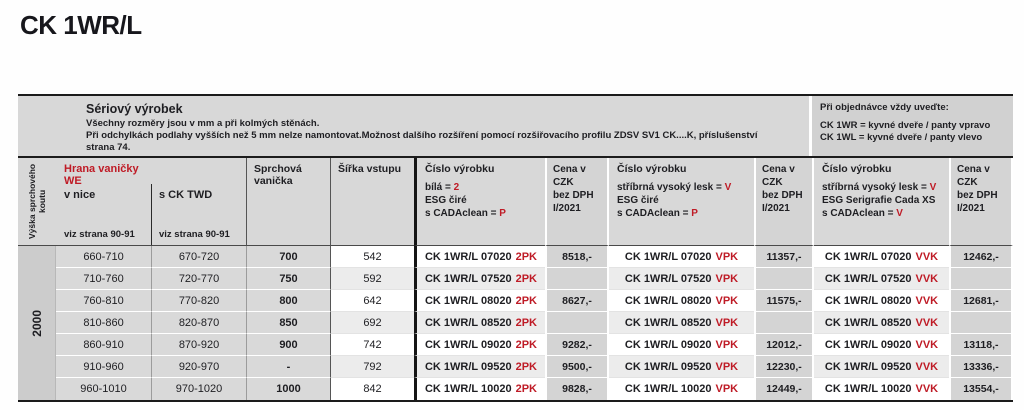  I want to click on cell-product-code-serigrafie: CK 1WR/L 08020 VVK, so click(881, 301).